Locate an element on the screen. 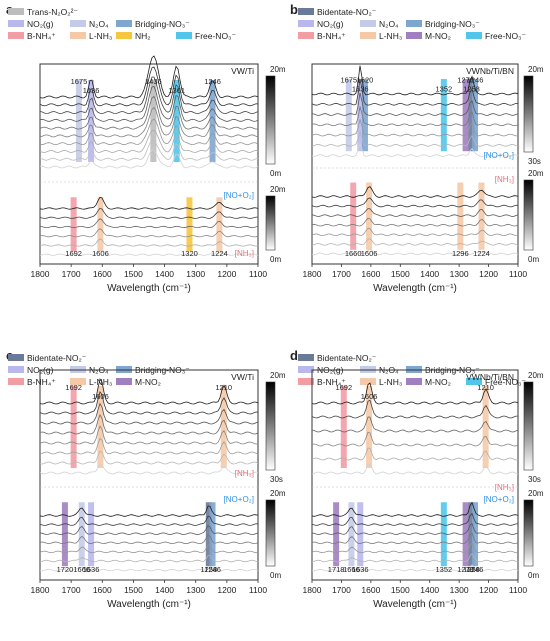  legend-label: B-NH₄⁺ is located at coordinates (331, 36).